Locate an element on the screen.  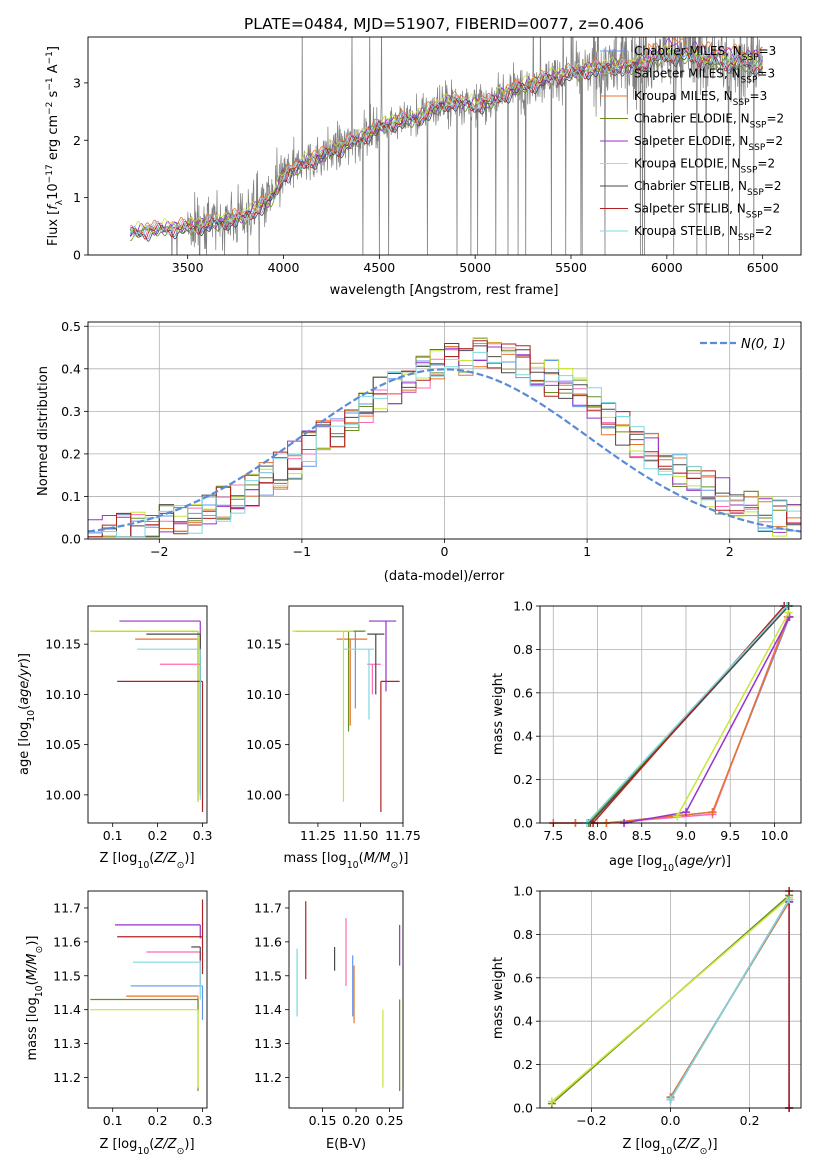
x-tick-label: 0.3 is located at coordinates (203, 835).